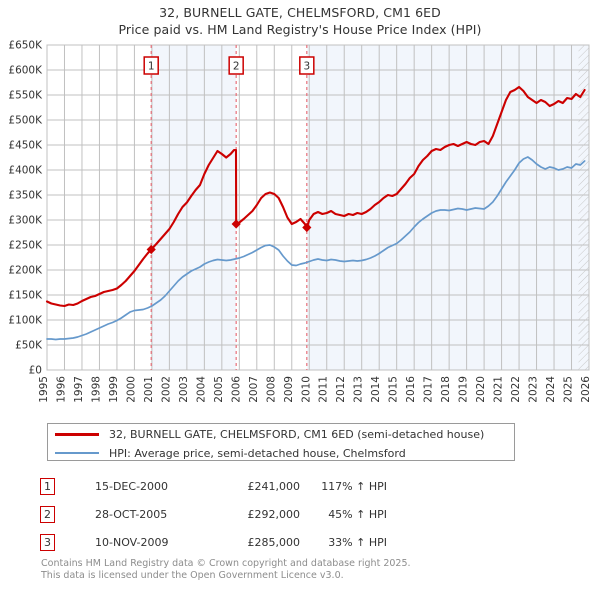 The width and height of the screenshot is (600, 590). I want to click on svg-text: 2015, so click(394, 389).